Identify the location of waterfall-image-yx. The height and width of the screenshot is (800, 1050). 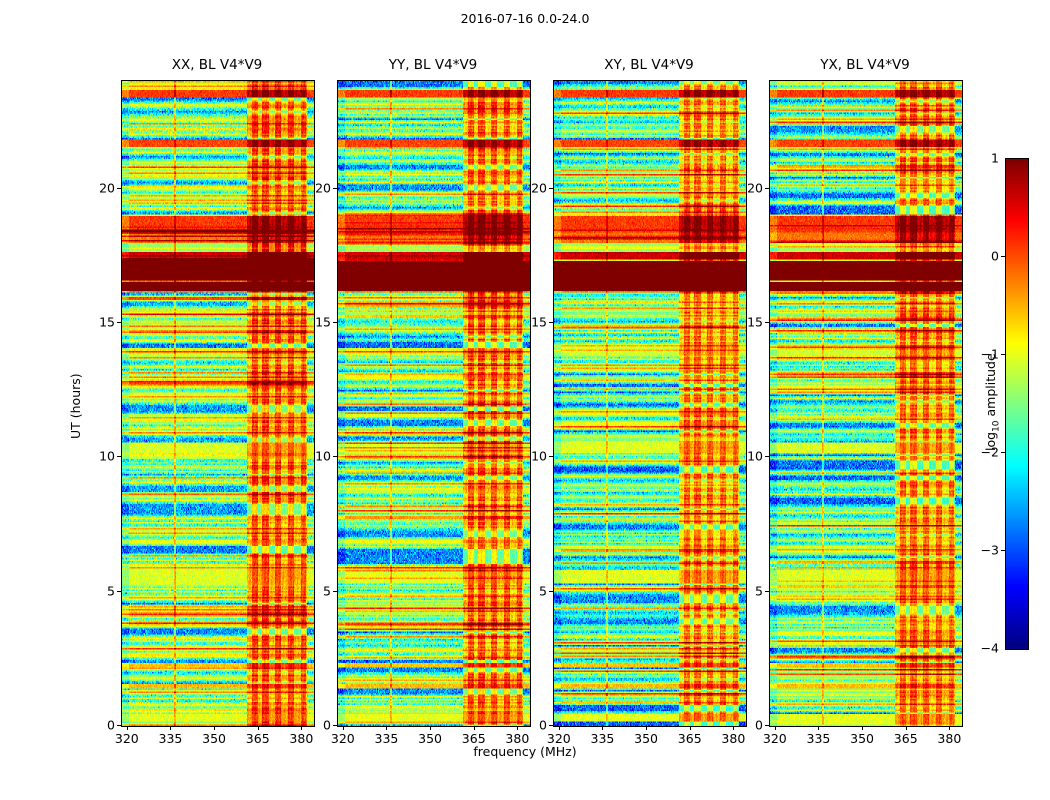
(866, 403).